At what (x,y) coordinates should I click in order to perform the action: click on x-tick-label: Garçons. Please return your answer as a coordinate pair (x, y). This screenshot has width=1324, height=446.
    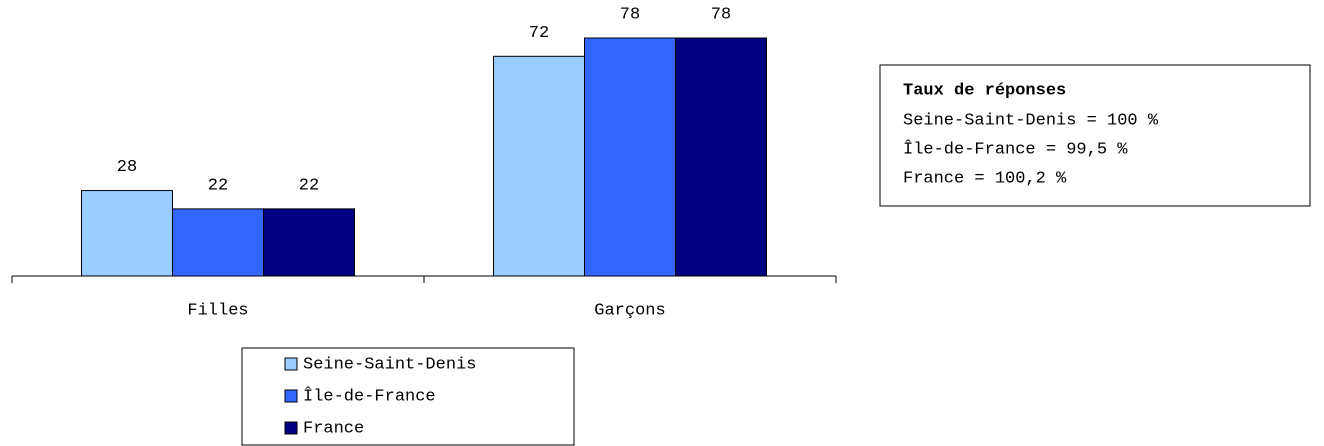
    Looking at the image, I should click on (629, 310).